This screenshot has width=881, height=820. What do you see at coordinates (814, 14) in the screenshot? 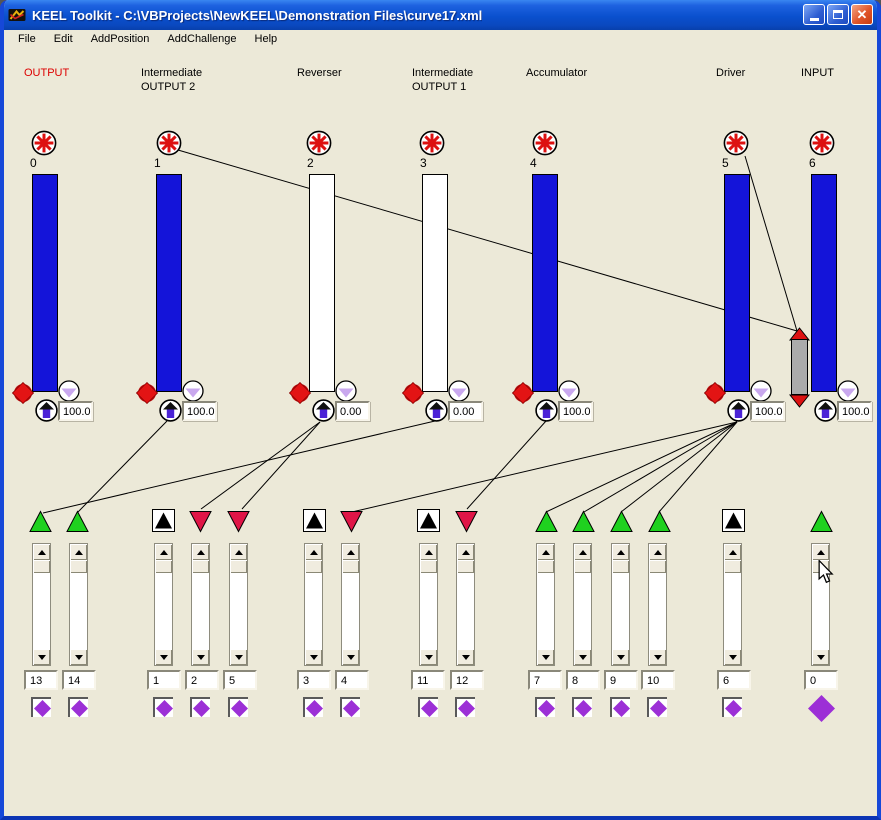
I see `minimize-button` at bounding box center [814, 14].